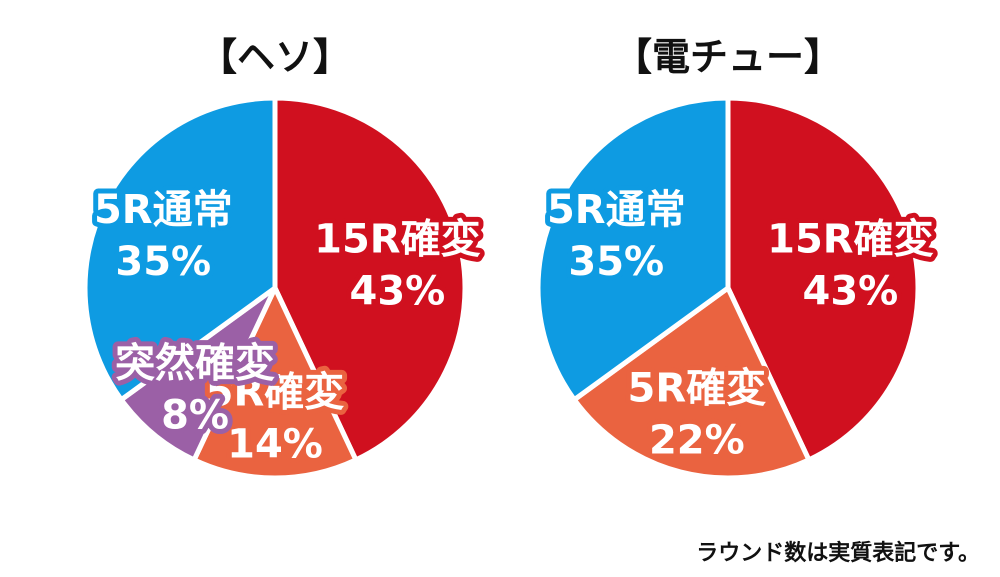  Describe the element at coordinates (275, 444) in the screenshot. I see `slice-value-label: 14%` at that location.